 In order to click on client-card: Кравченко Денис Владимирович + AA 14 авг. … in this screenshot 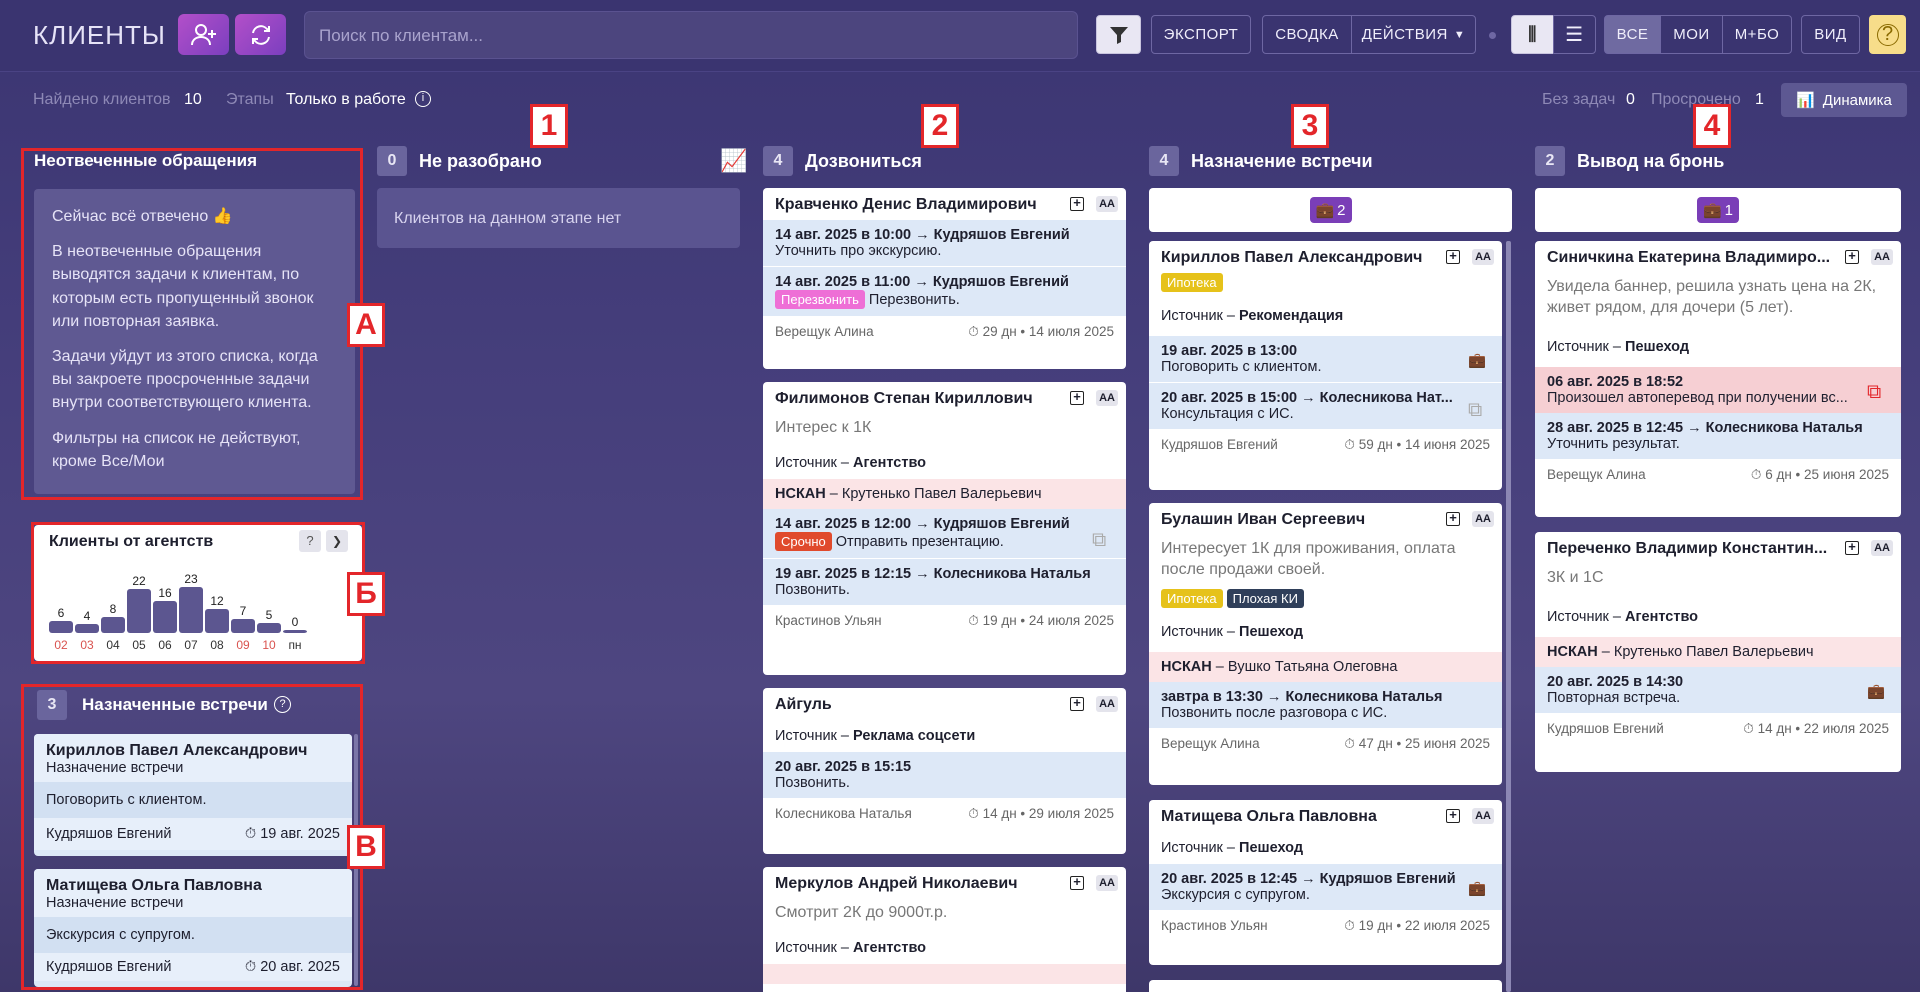, I will do `click(944, 278)`.